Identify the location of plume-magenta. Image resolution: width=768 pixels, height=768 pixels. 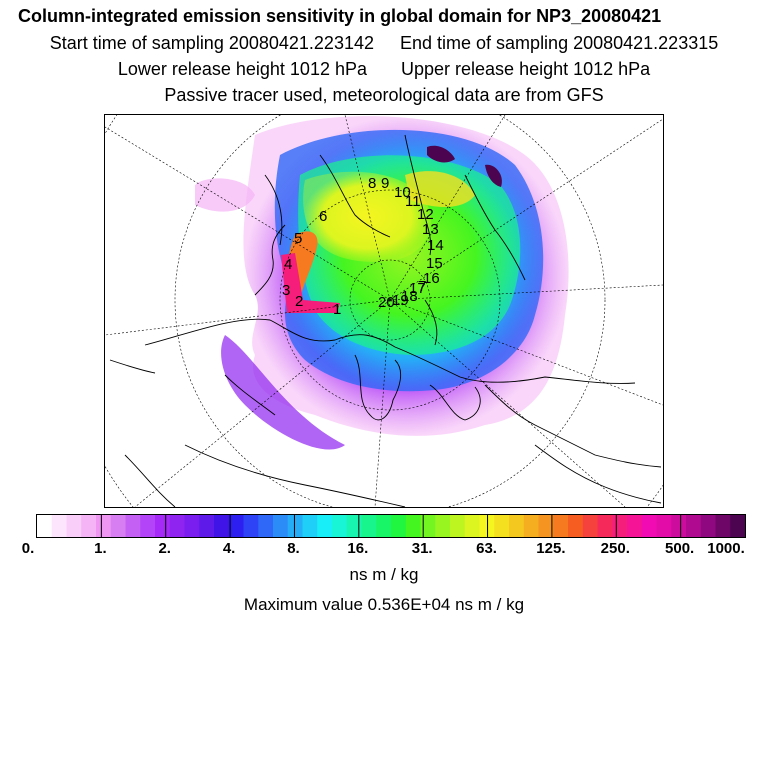
(310, 283).